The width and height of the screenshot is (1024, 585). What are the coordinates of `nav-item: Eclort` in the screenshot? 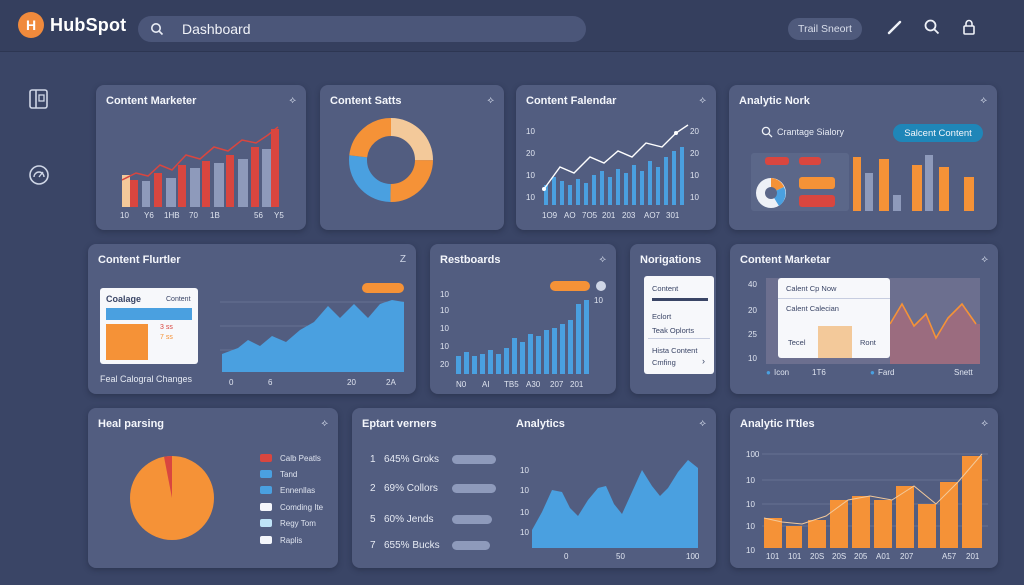 It's located at (662, 316).